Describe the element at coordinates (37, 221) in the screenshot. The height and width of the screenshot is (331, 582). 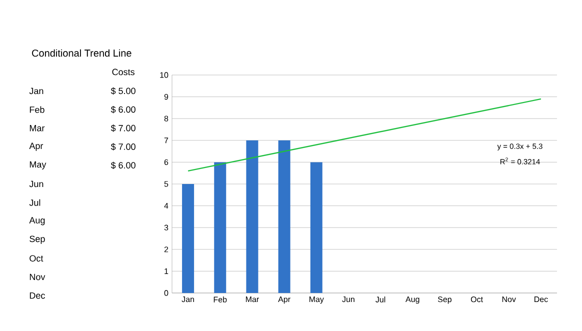
I see `text: Aug` at that location.